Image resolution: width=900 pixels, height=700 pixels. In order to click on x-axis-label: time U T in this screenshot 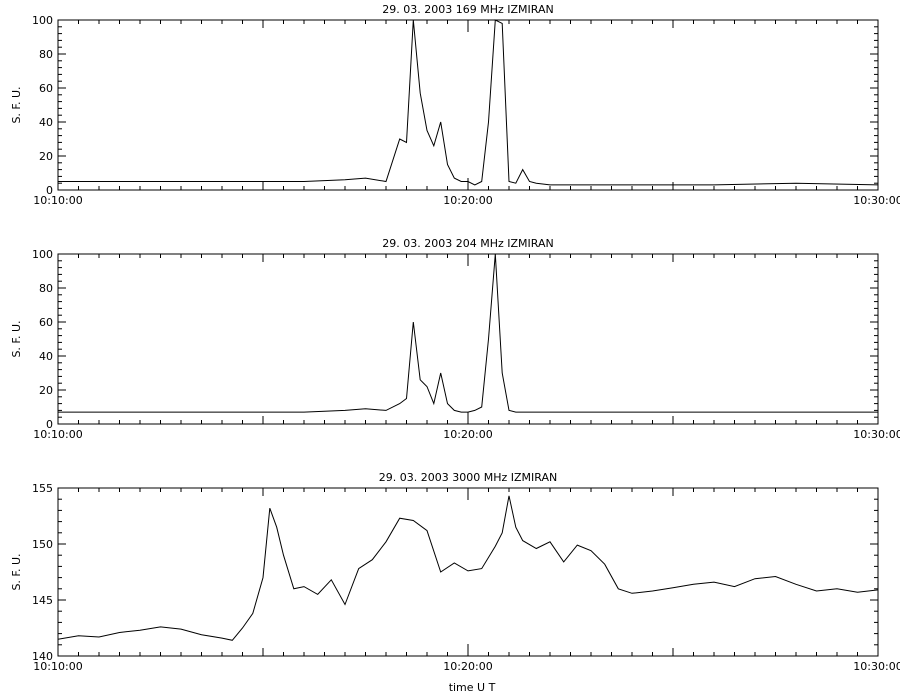, I will do `click(472, 687)`.